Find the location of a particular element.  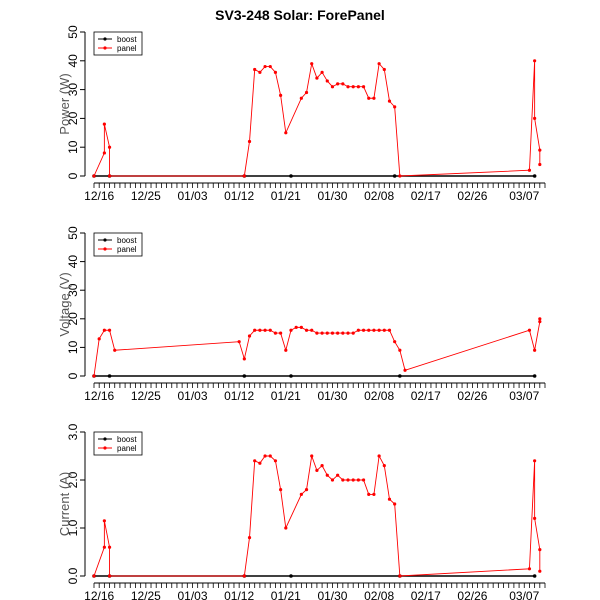

legend-label-panel: panel is located at coordinates (127, 48).